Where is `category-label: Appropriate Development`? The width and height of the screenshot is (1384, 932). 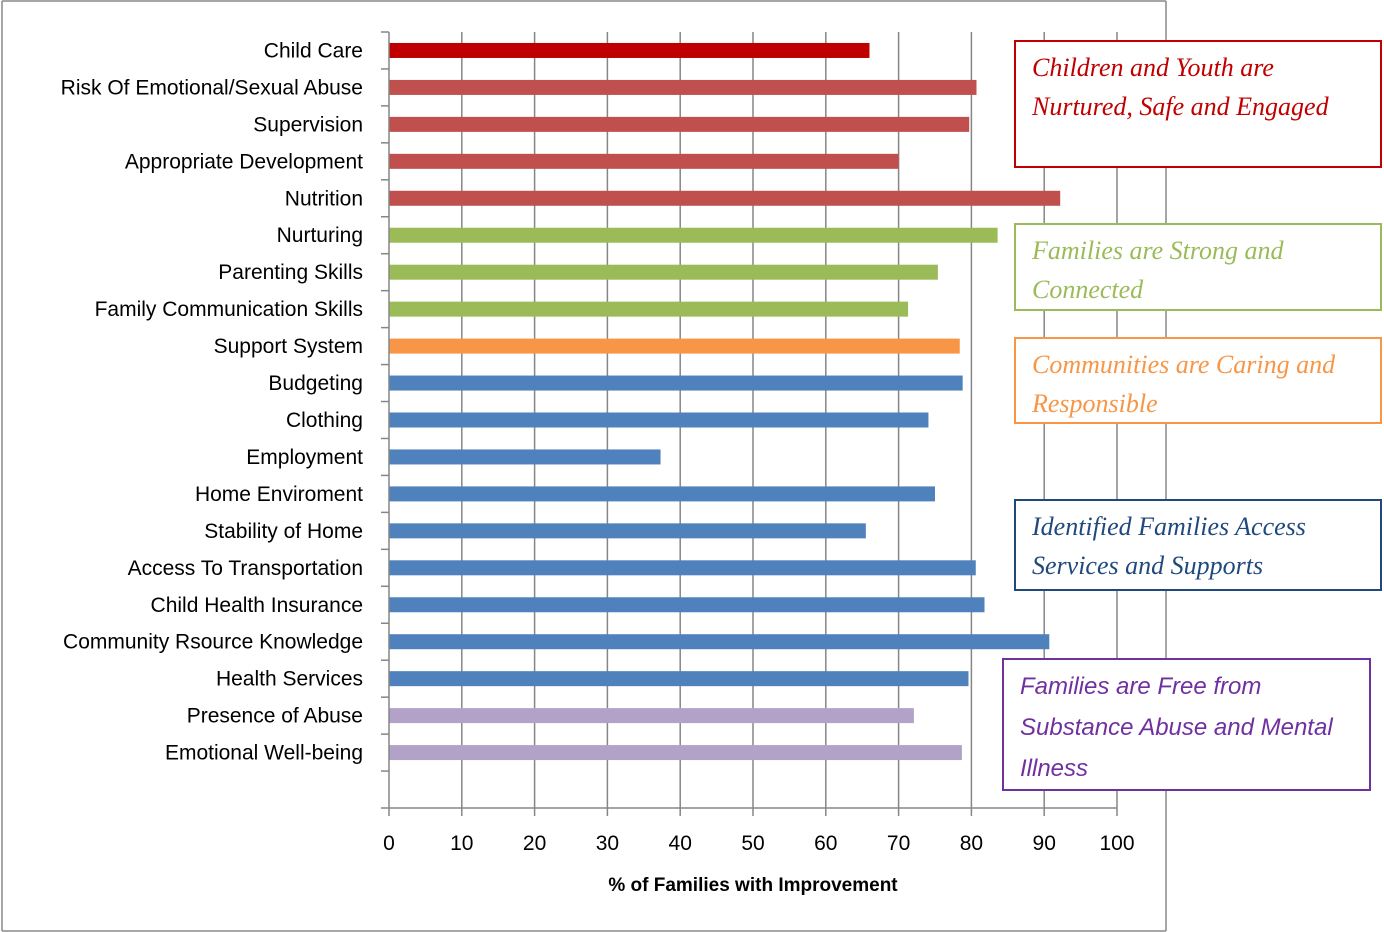
category-label: Appropriate Development is located at coordinates (244, 161).